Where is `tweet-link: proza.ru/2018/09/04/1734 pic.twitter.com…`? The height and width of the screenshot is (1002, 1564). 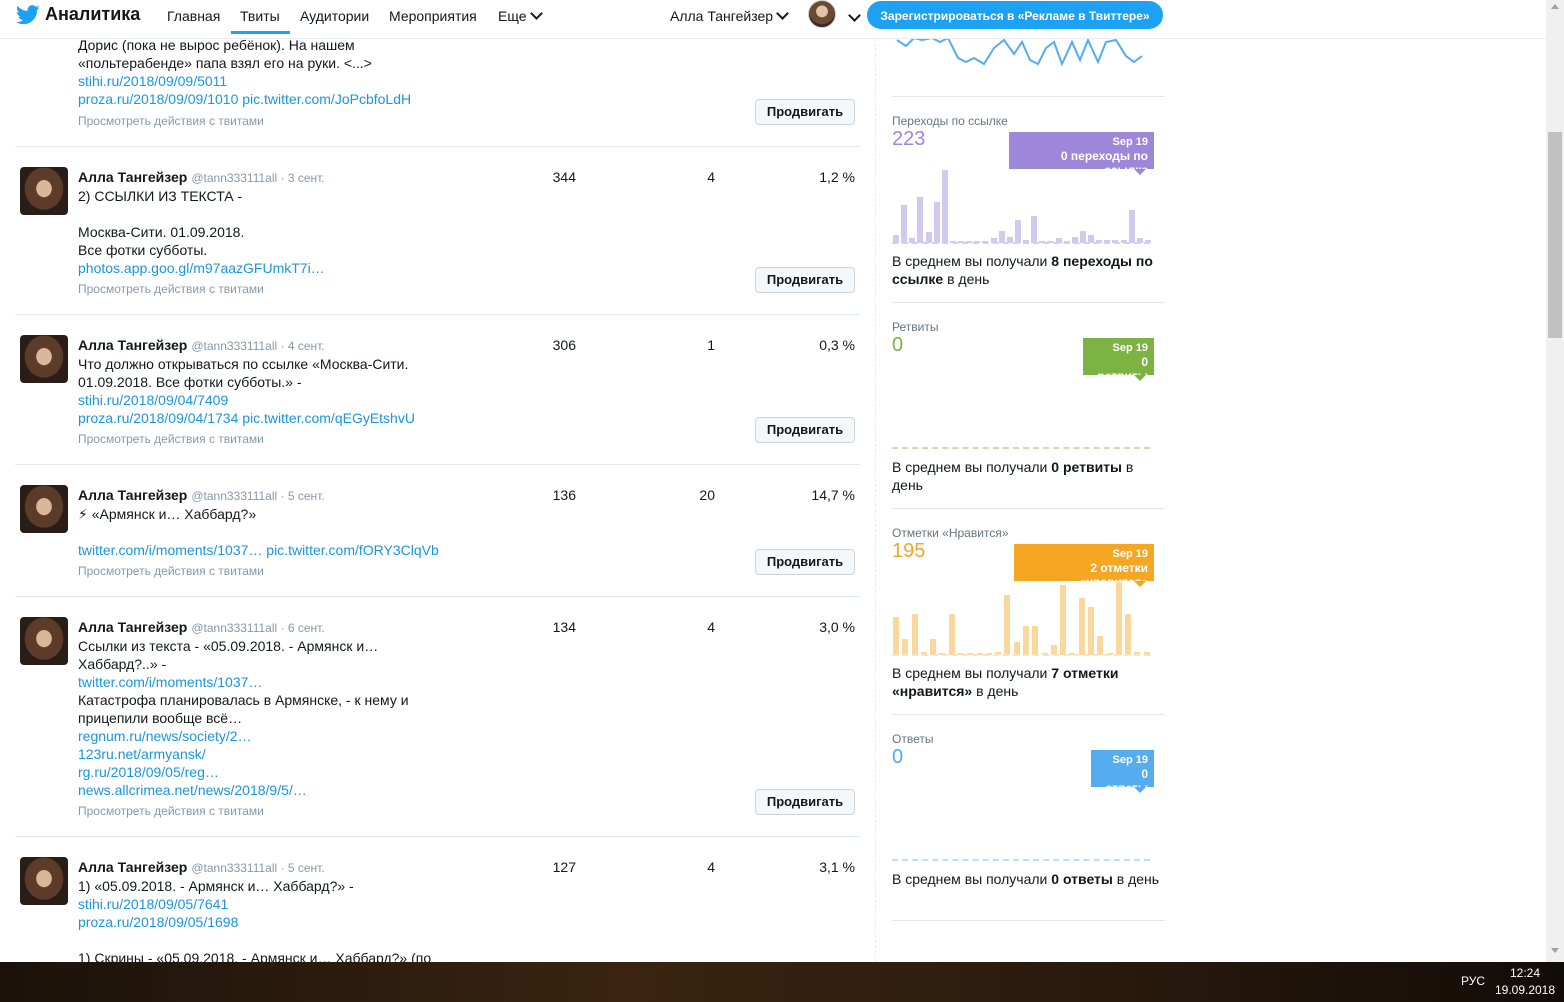 tweet-link: proza.ru/2018/09/04/1734 pic.twitter.com… is located at coordinates (246, 418).